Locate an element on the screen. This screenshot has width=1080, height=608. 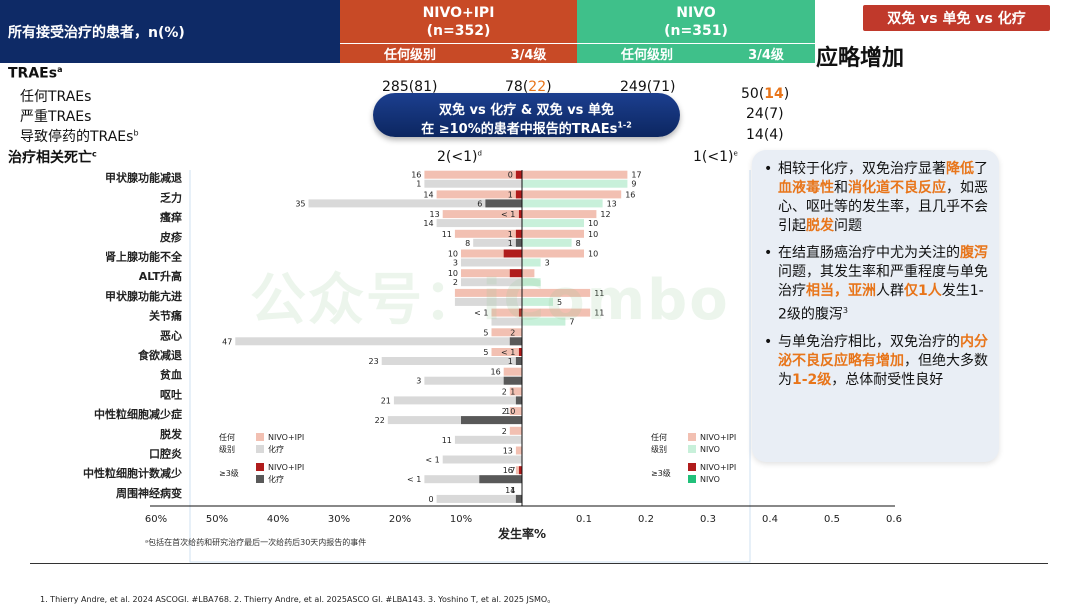
bar-value-label-right: 7 is located at coordinates (571, 322).